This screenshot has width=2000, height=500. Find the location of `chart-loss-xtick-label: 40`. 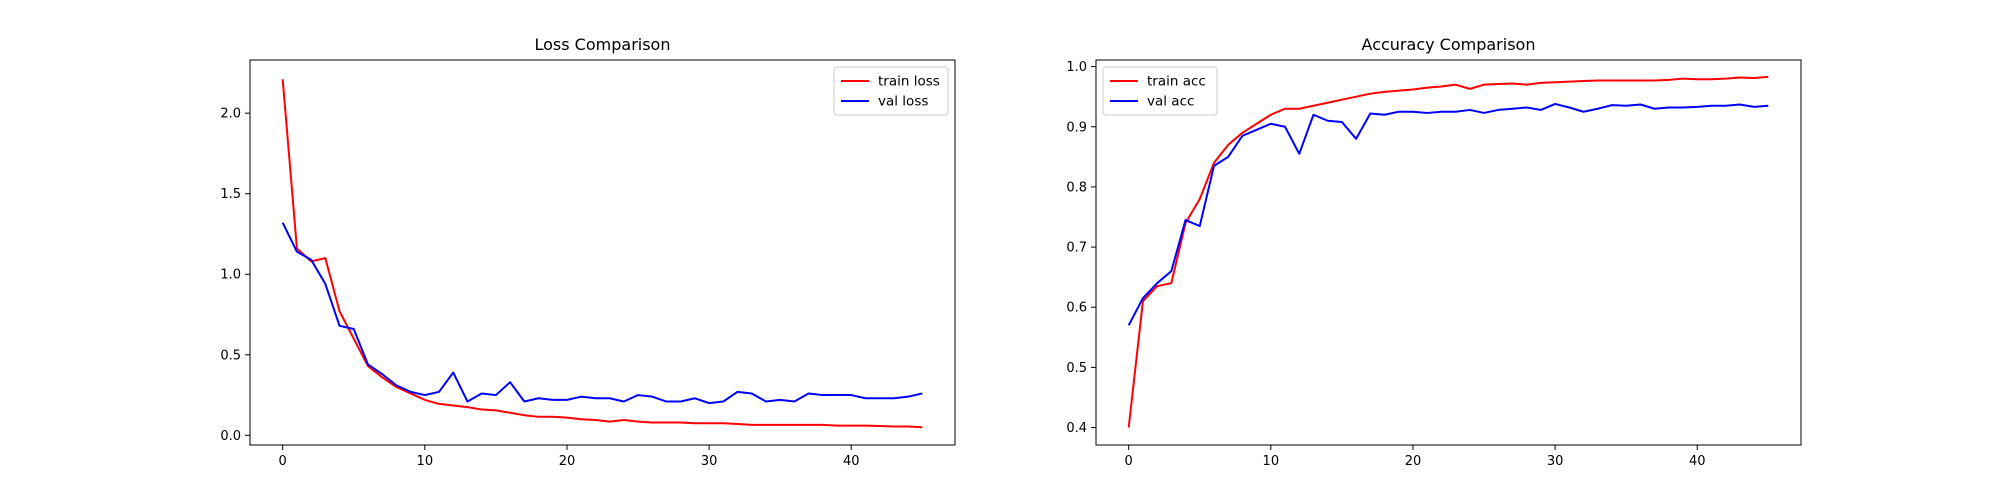

chart-loss-xtick-label: 40 is located at coordinates (851, 461).